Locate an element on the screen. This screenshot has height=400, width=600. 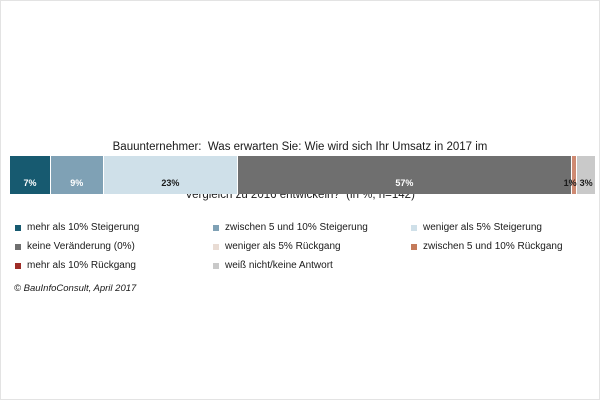
legend-item: zwischen 5 und 10% Rückgang is located at coordinates (505, 246).